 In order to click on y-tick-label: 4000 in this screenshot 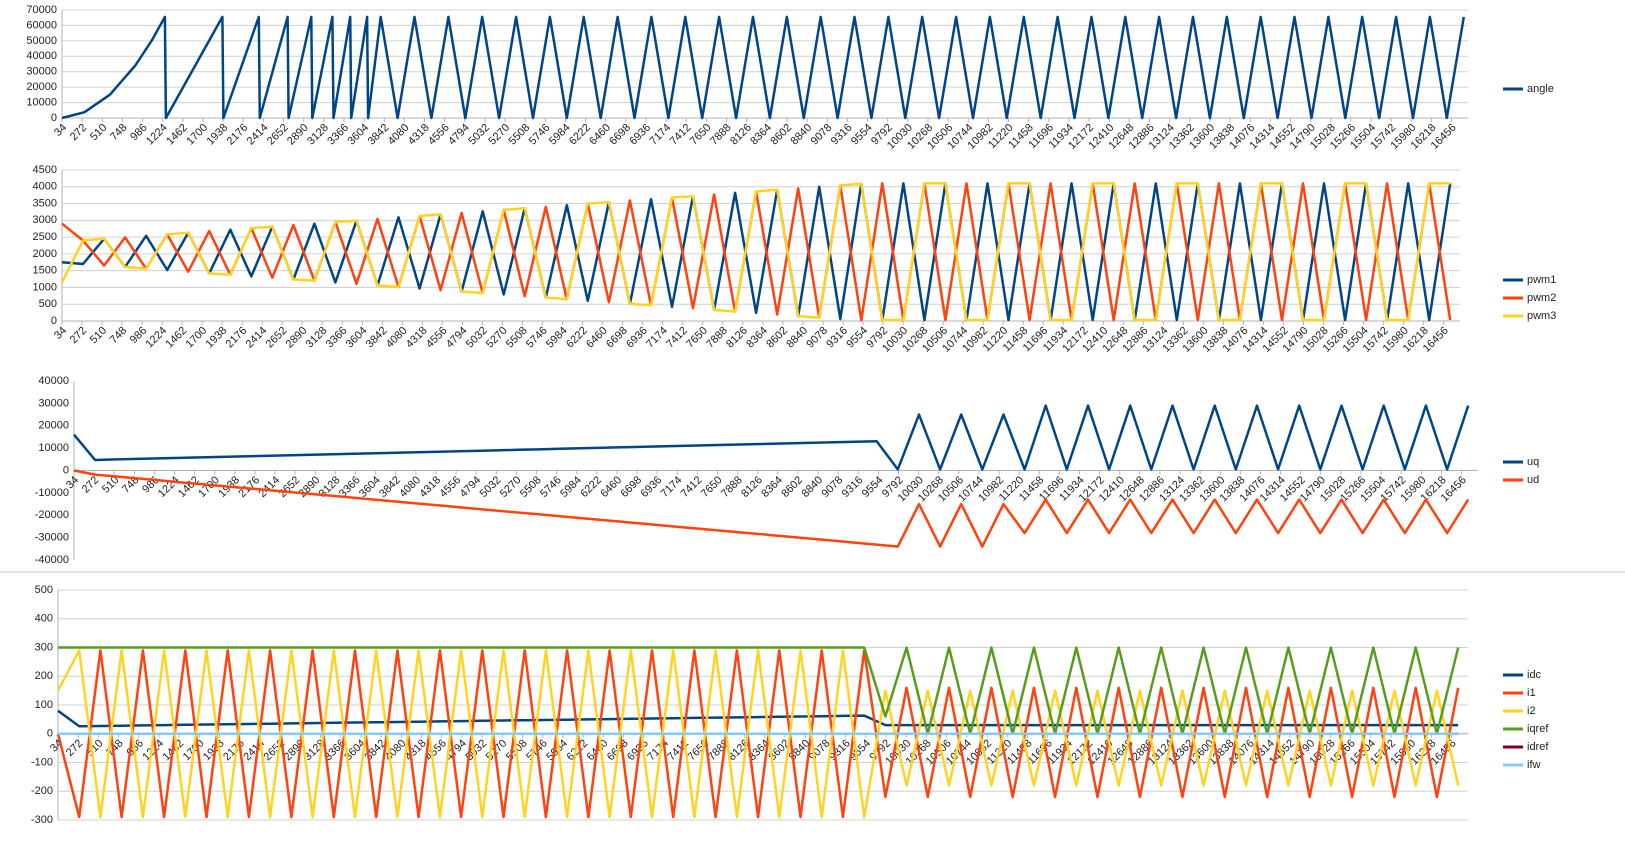, I will do `click(45, 187)`.